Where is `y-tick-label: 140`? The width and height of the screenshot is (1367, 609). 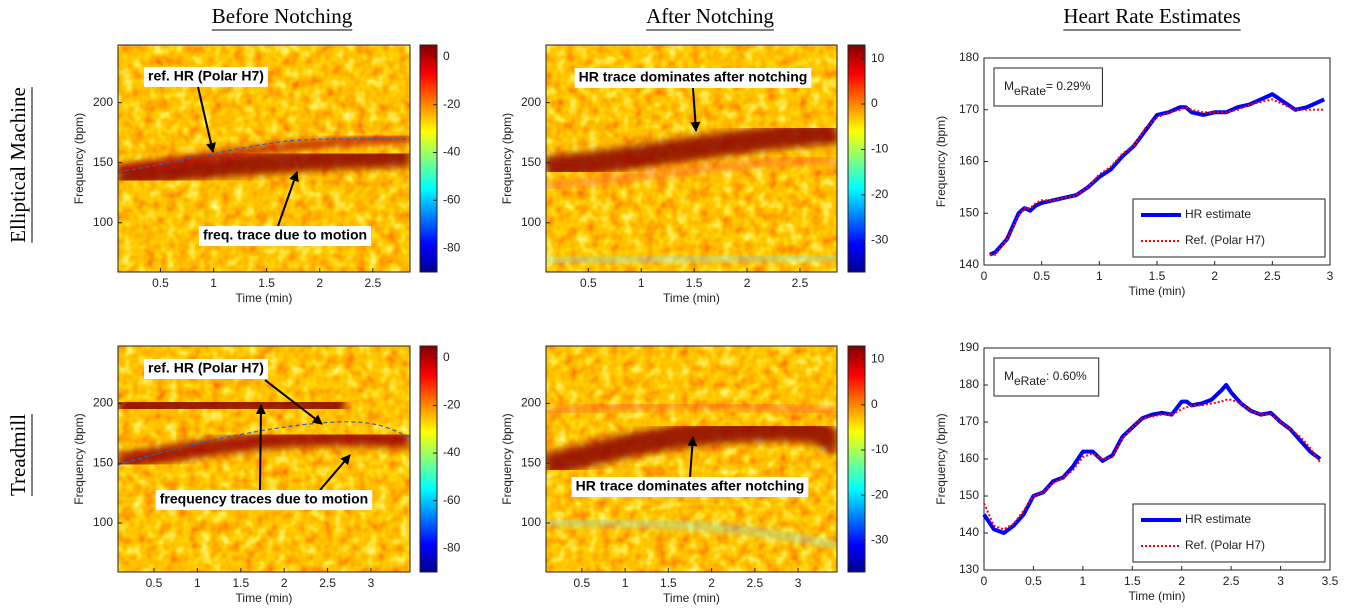 y-tick-label: 140 is located at coordinates (969, 264).